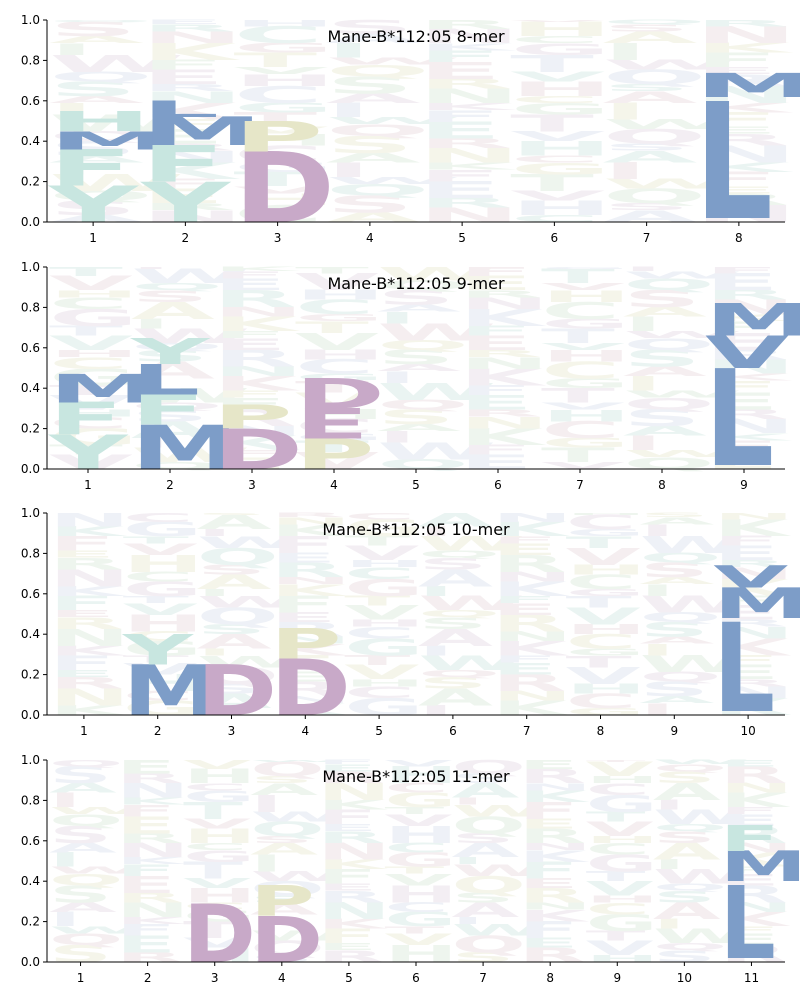 The width and height of the screenshot is (800, 1004). I want to click on x-tick-label: 2, so click(158, 731).